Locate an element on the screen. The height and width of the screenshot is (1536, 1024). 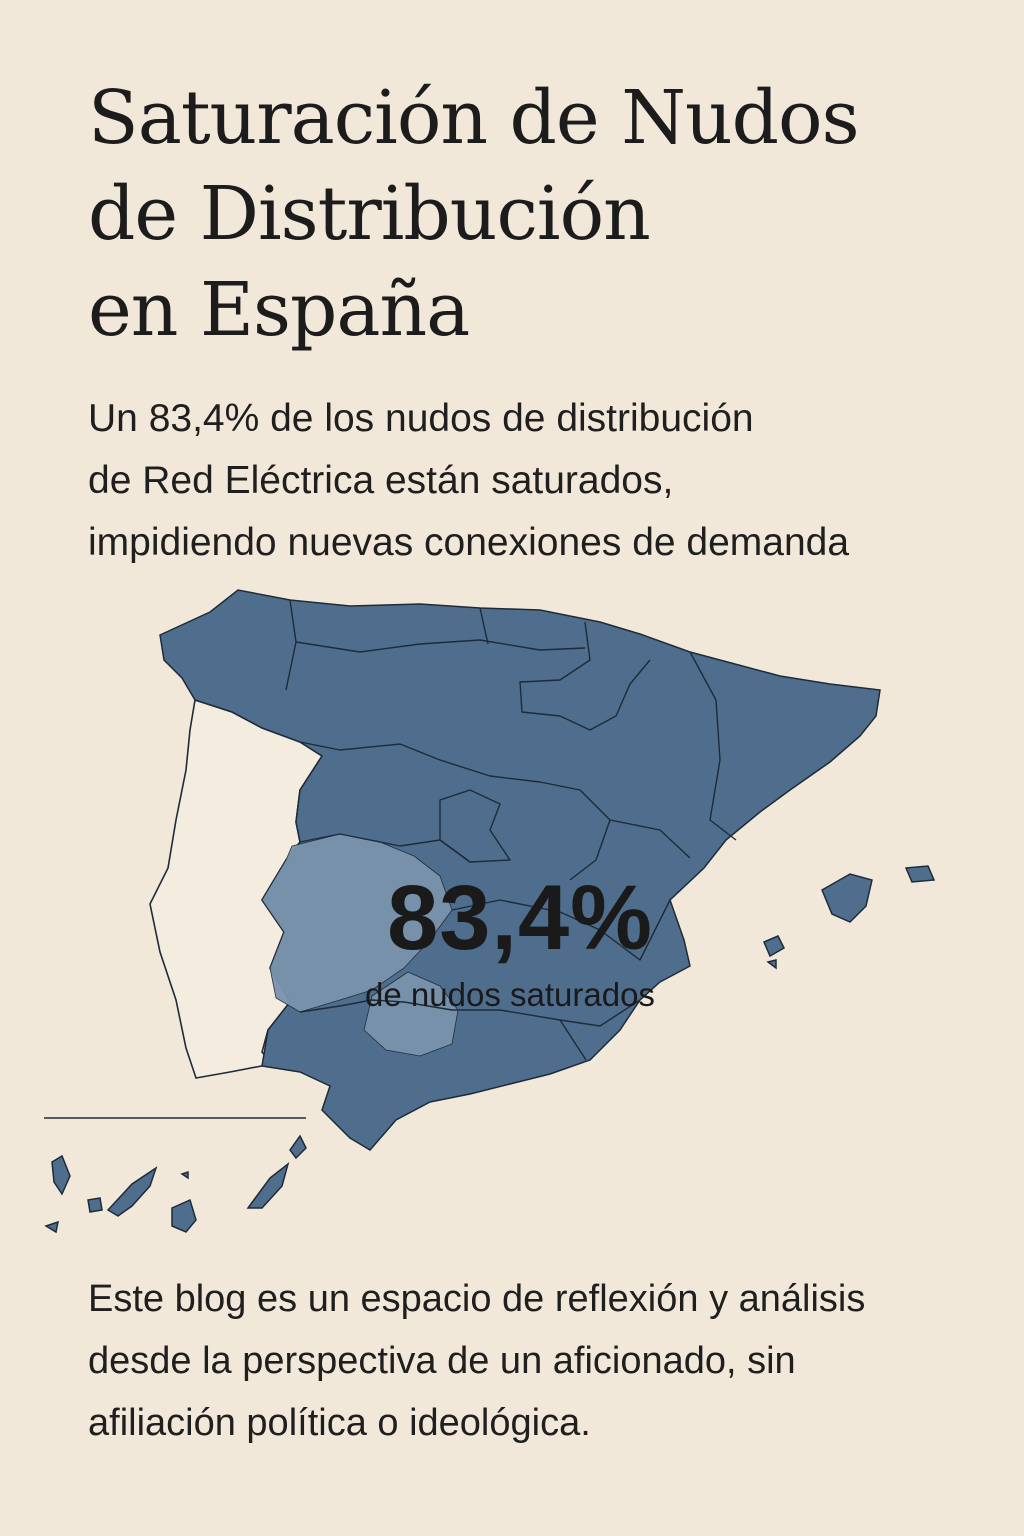
subtitle-line: de Red Eléctrica están saturados, is located at coordinates (381, 480).